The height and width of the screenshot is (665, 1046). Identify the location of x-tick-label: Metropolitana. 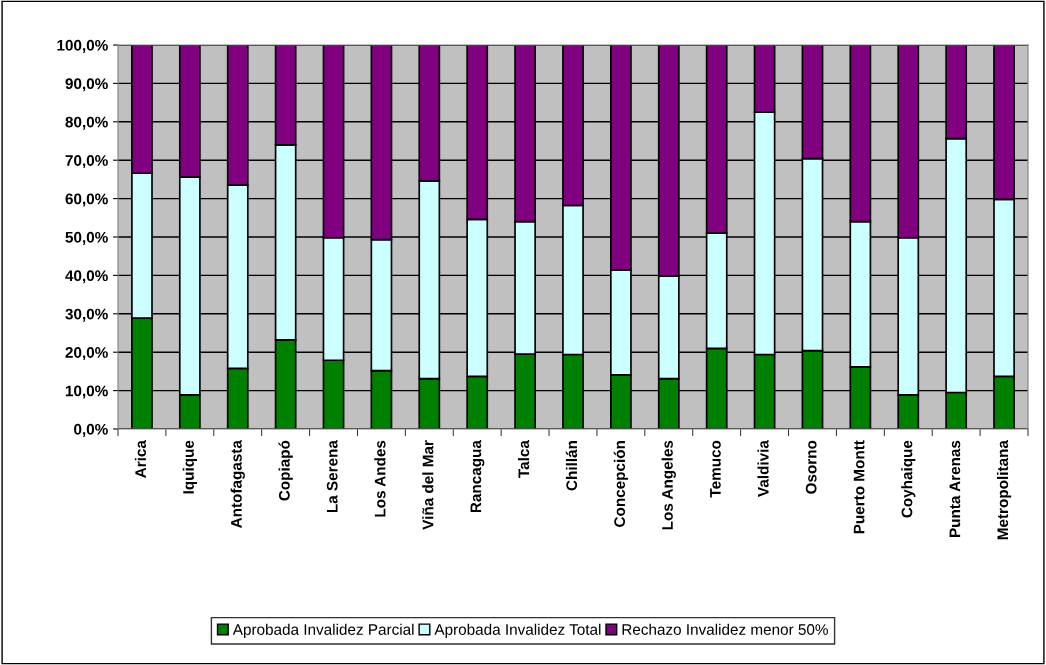
(1004, 490).